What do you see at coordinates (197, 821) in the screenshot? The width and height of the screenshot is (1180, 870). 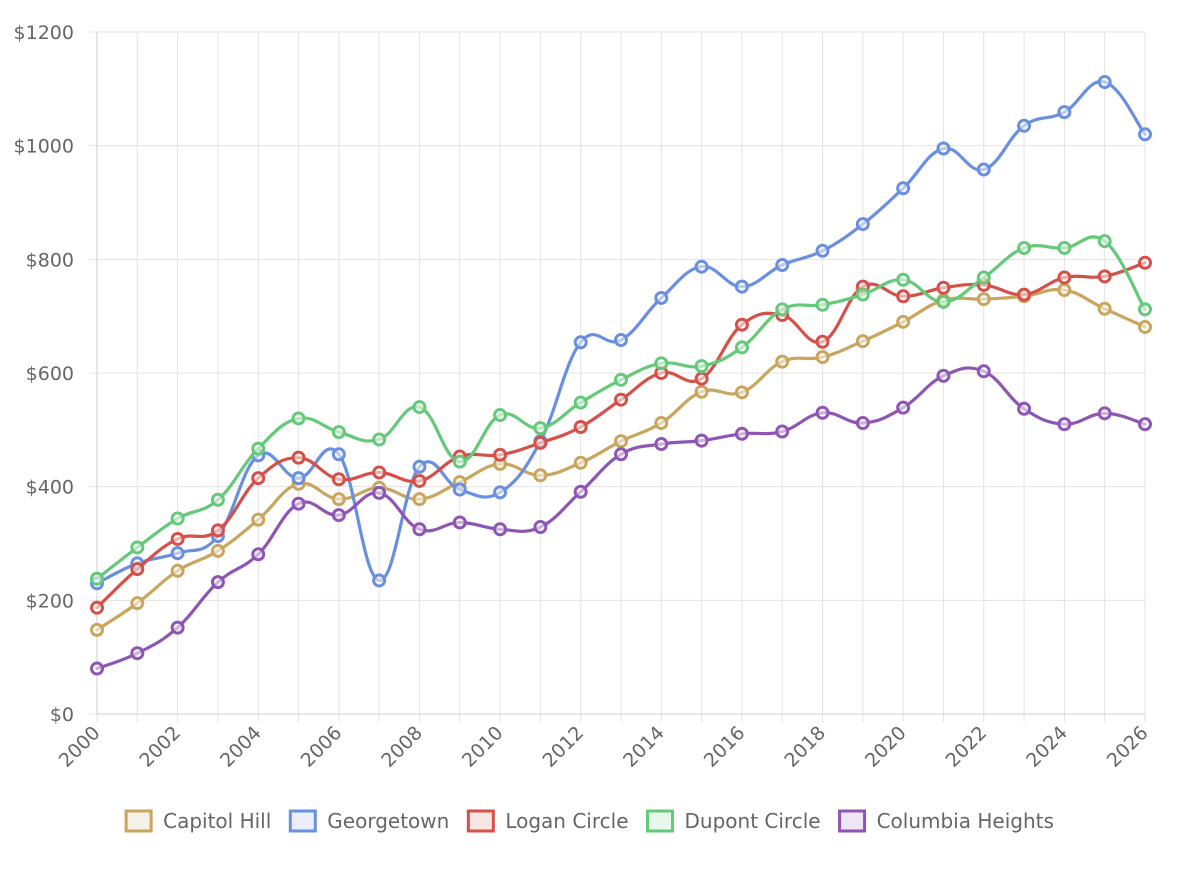 I see `legend-item-capitol-hill: Capitol Hill` at bounding box center [197, 821].